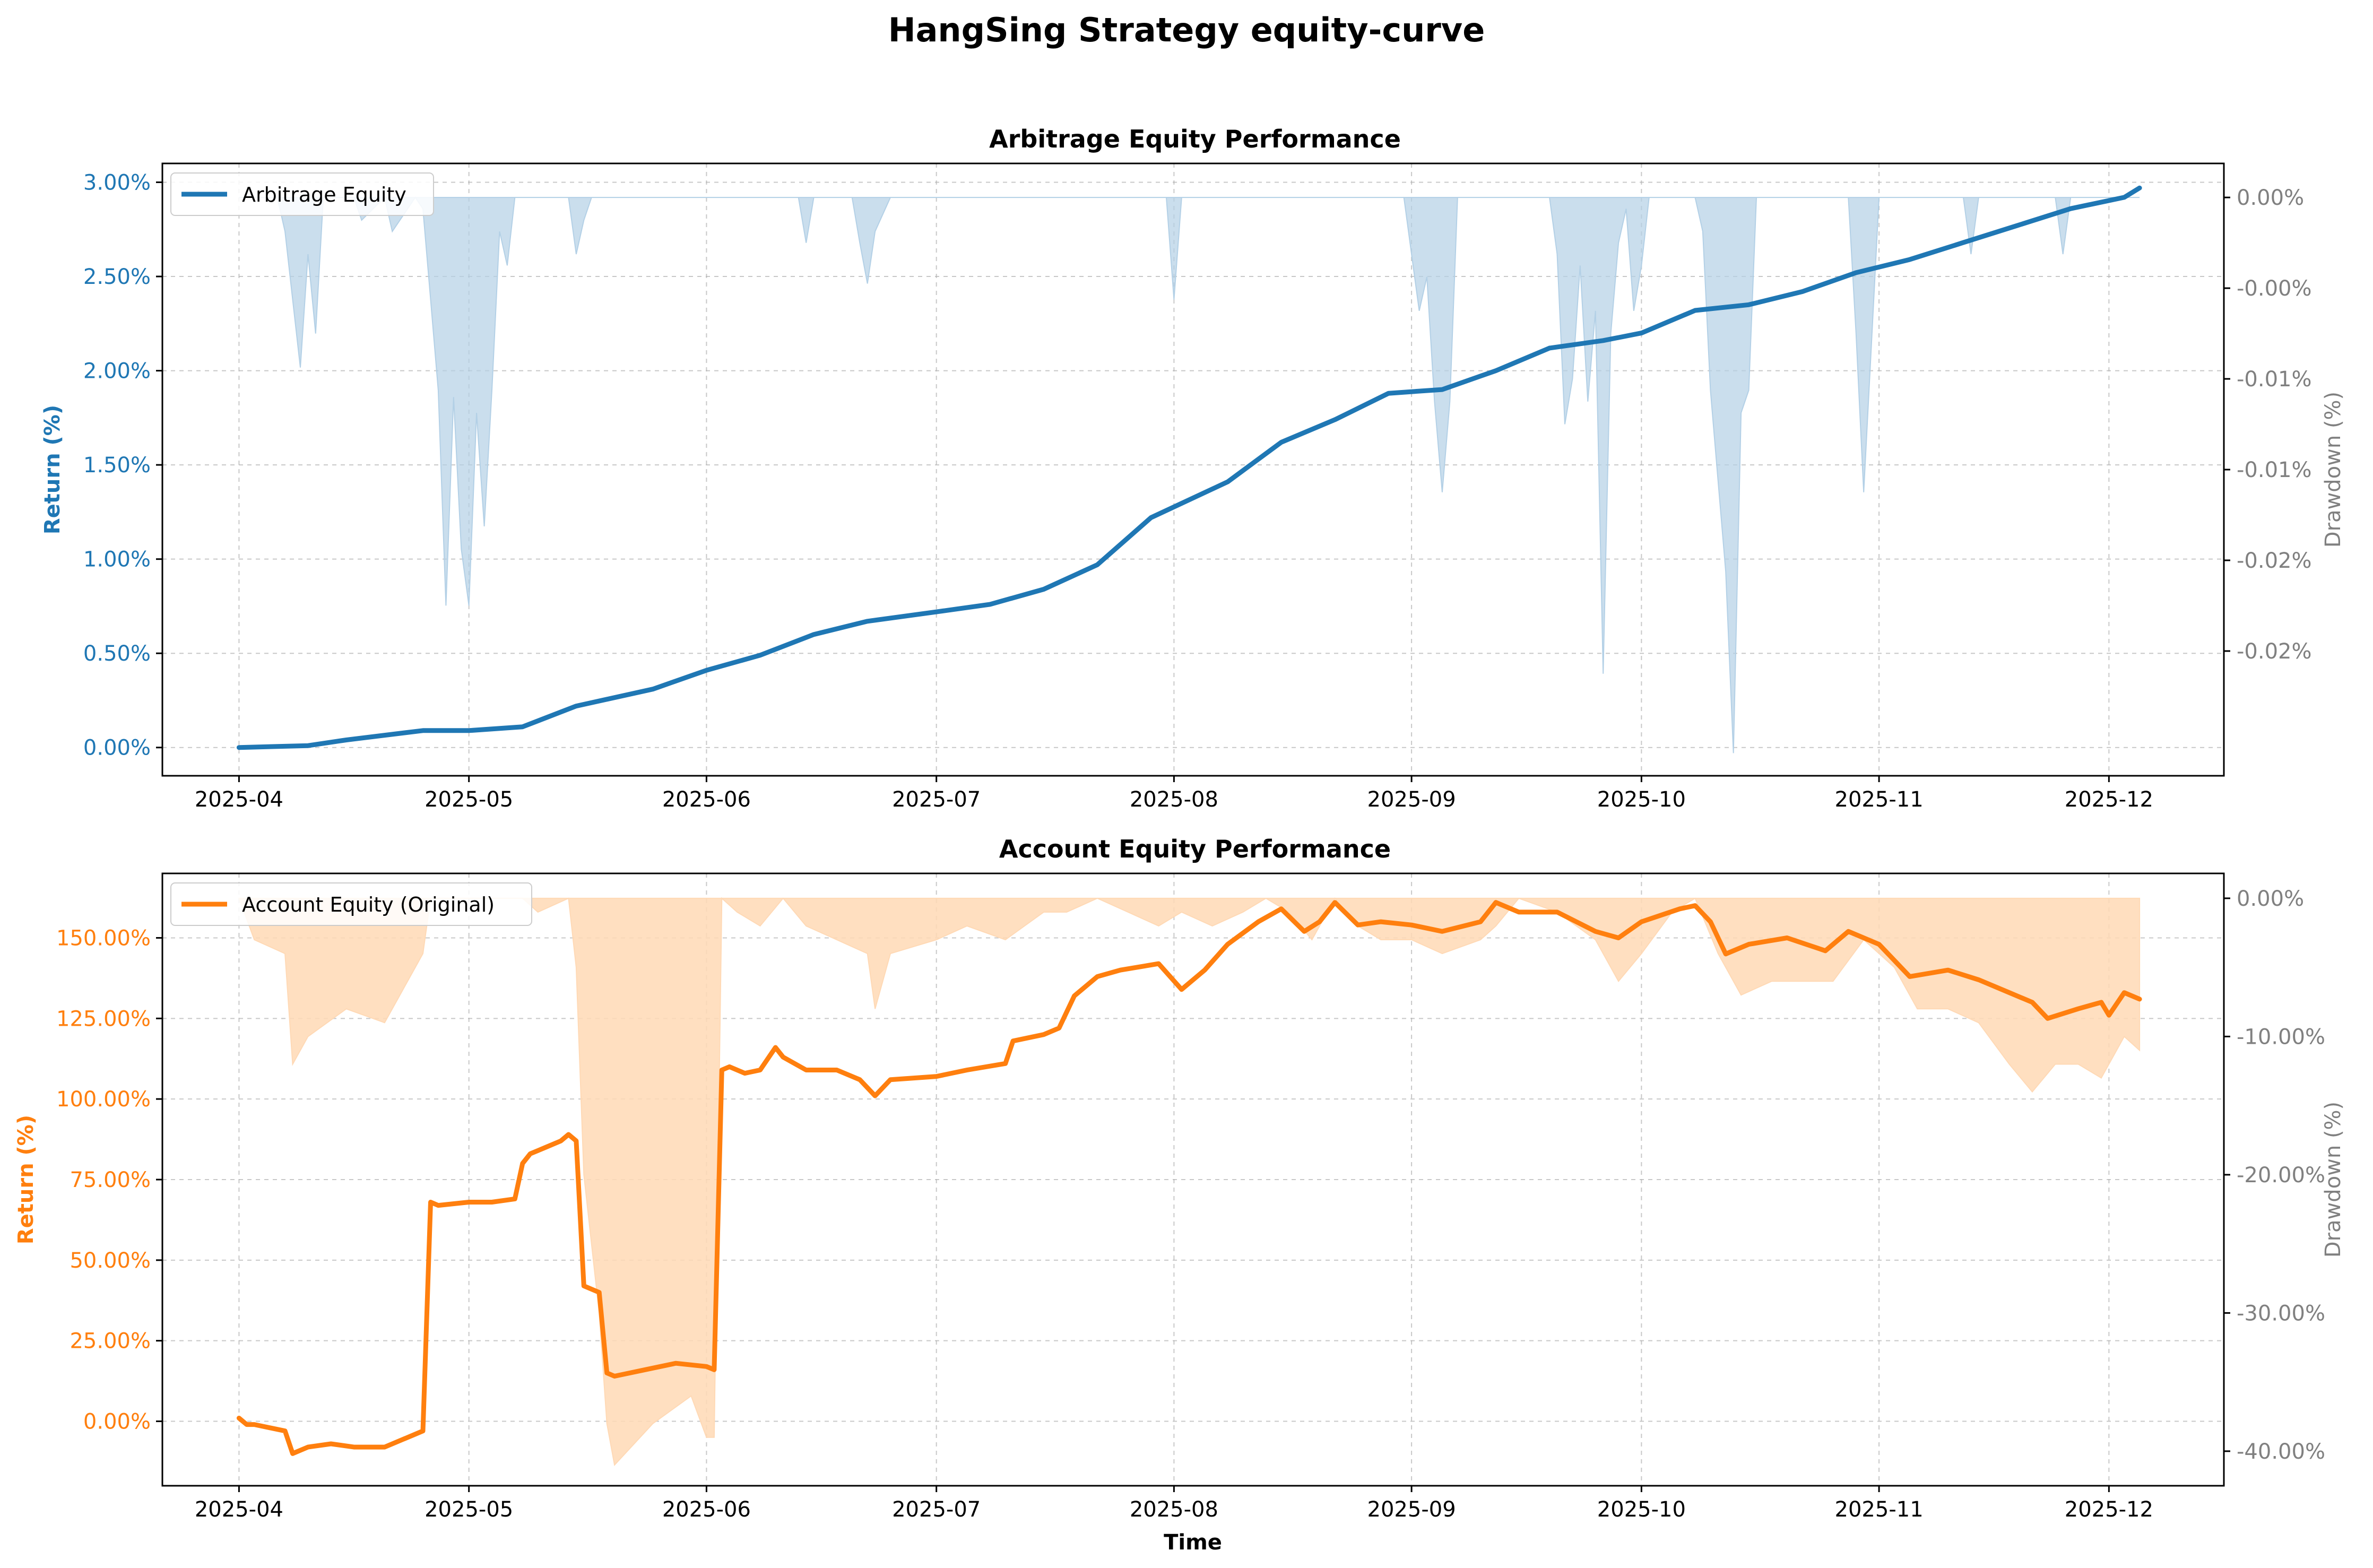  Describe the element at coordinates (111, 1261) in the screenshot. I see `account-y-tick-label: 50.00%` at that location.